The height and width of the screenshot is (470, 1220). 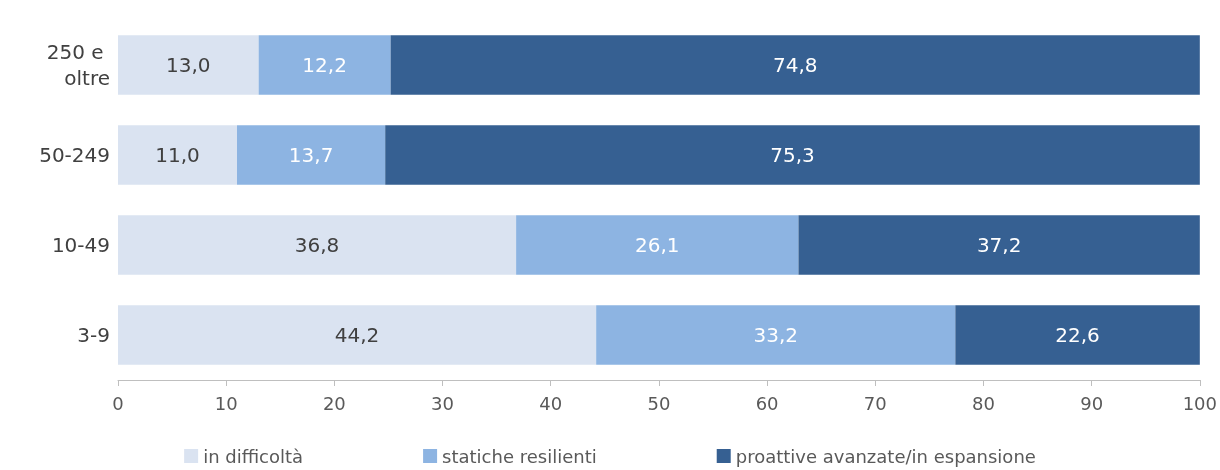 I want to click on legend-label: in difficoltà, so click(x=253, y=456).